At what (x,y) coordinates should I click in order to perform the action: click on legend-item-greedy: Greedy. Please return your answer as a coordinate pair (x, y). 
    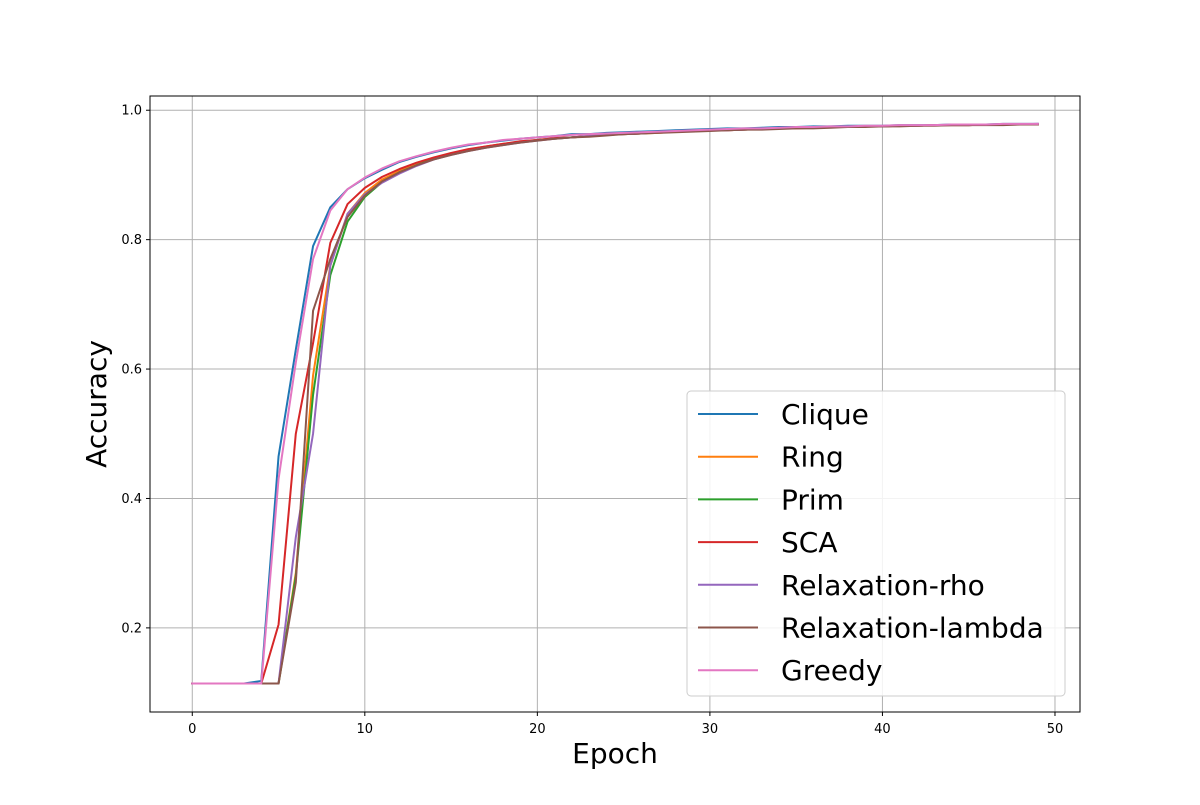
    Looking at the image, I should click on (790, 670).